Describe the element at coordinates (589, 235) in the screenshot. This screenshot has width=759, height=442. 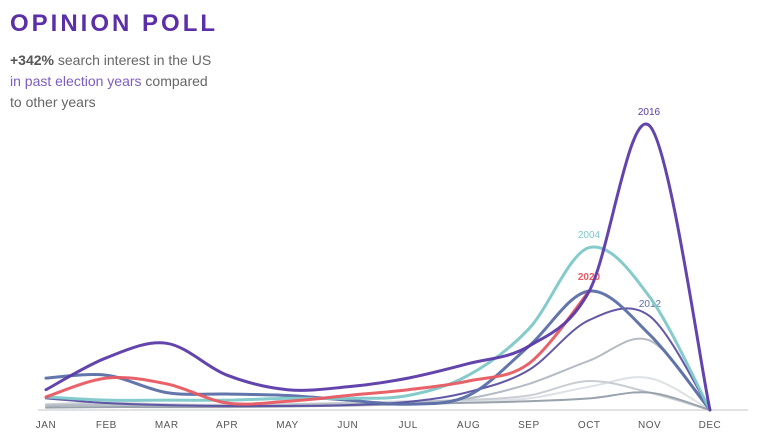
I see `series-label: 2004` at that location.